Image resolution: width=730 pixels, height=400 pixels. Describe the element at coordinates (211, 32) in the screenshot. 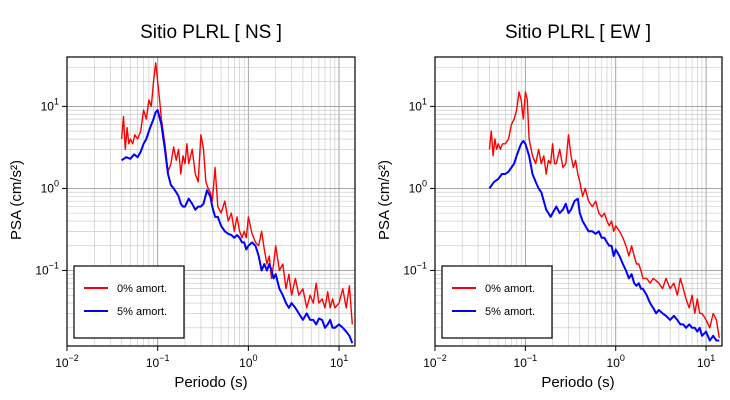

I see `chart-title: Sitio PLRL [ NS ]` at that location.